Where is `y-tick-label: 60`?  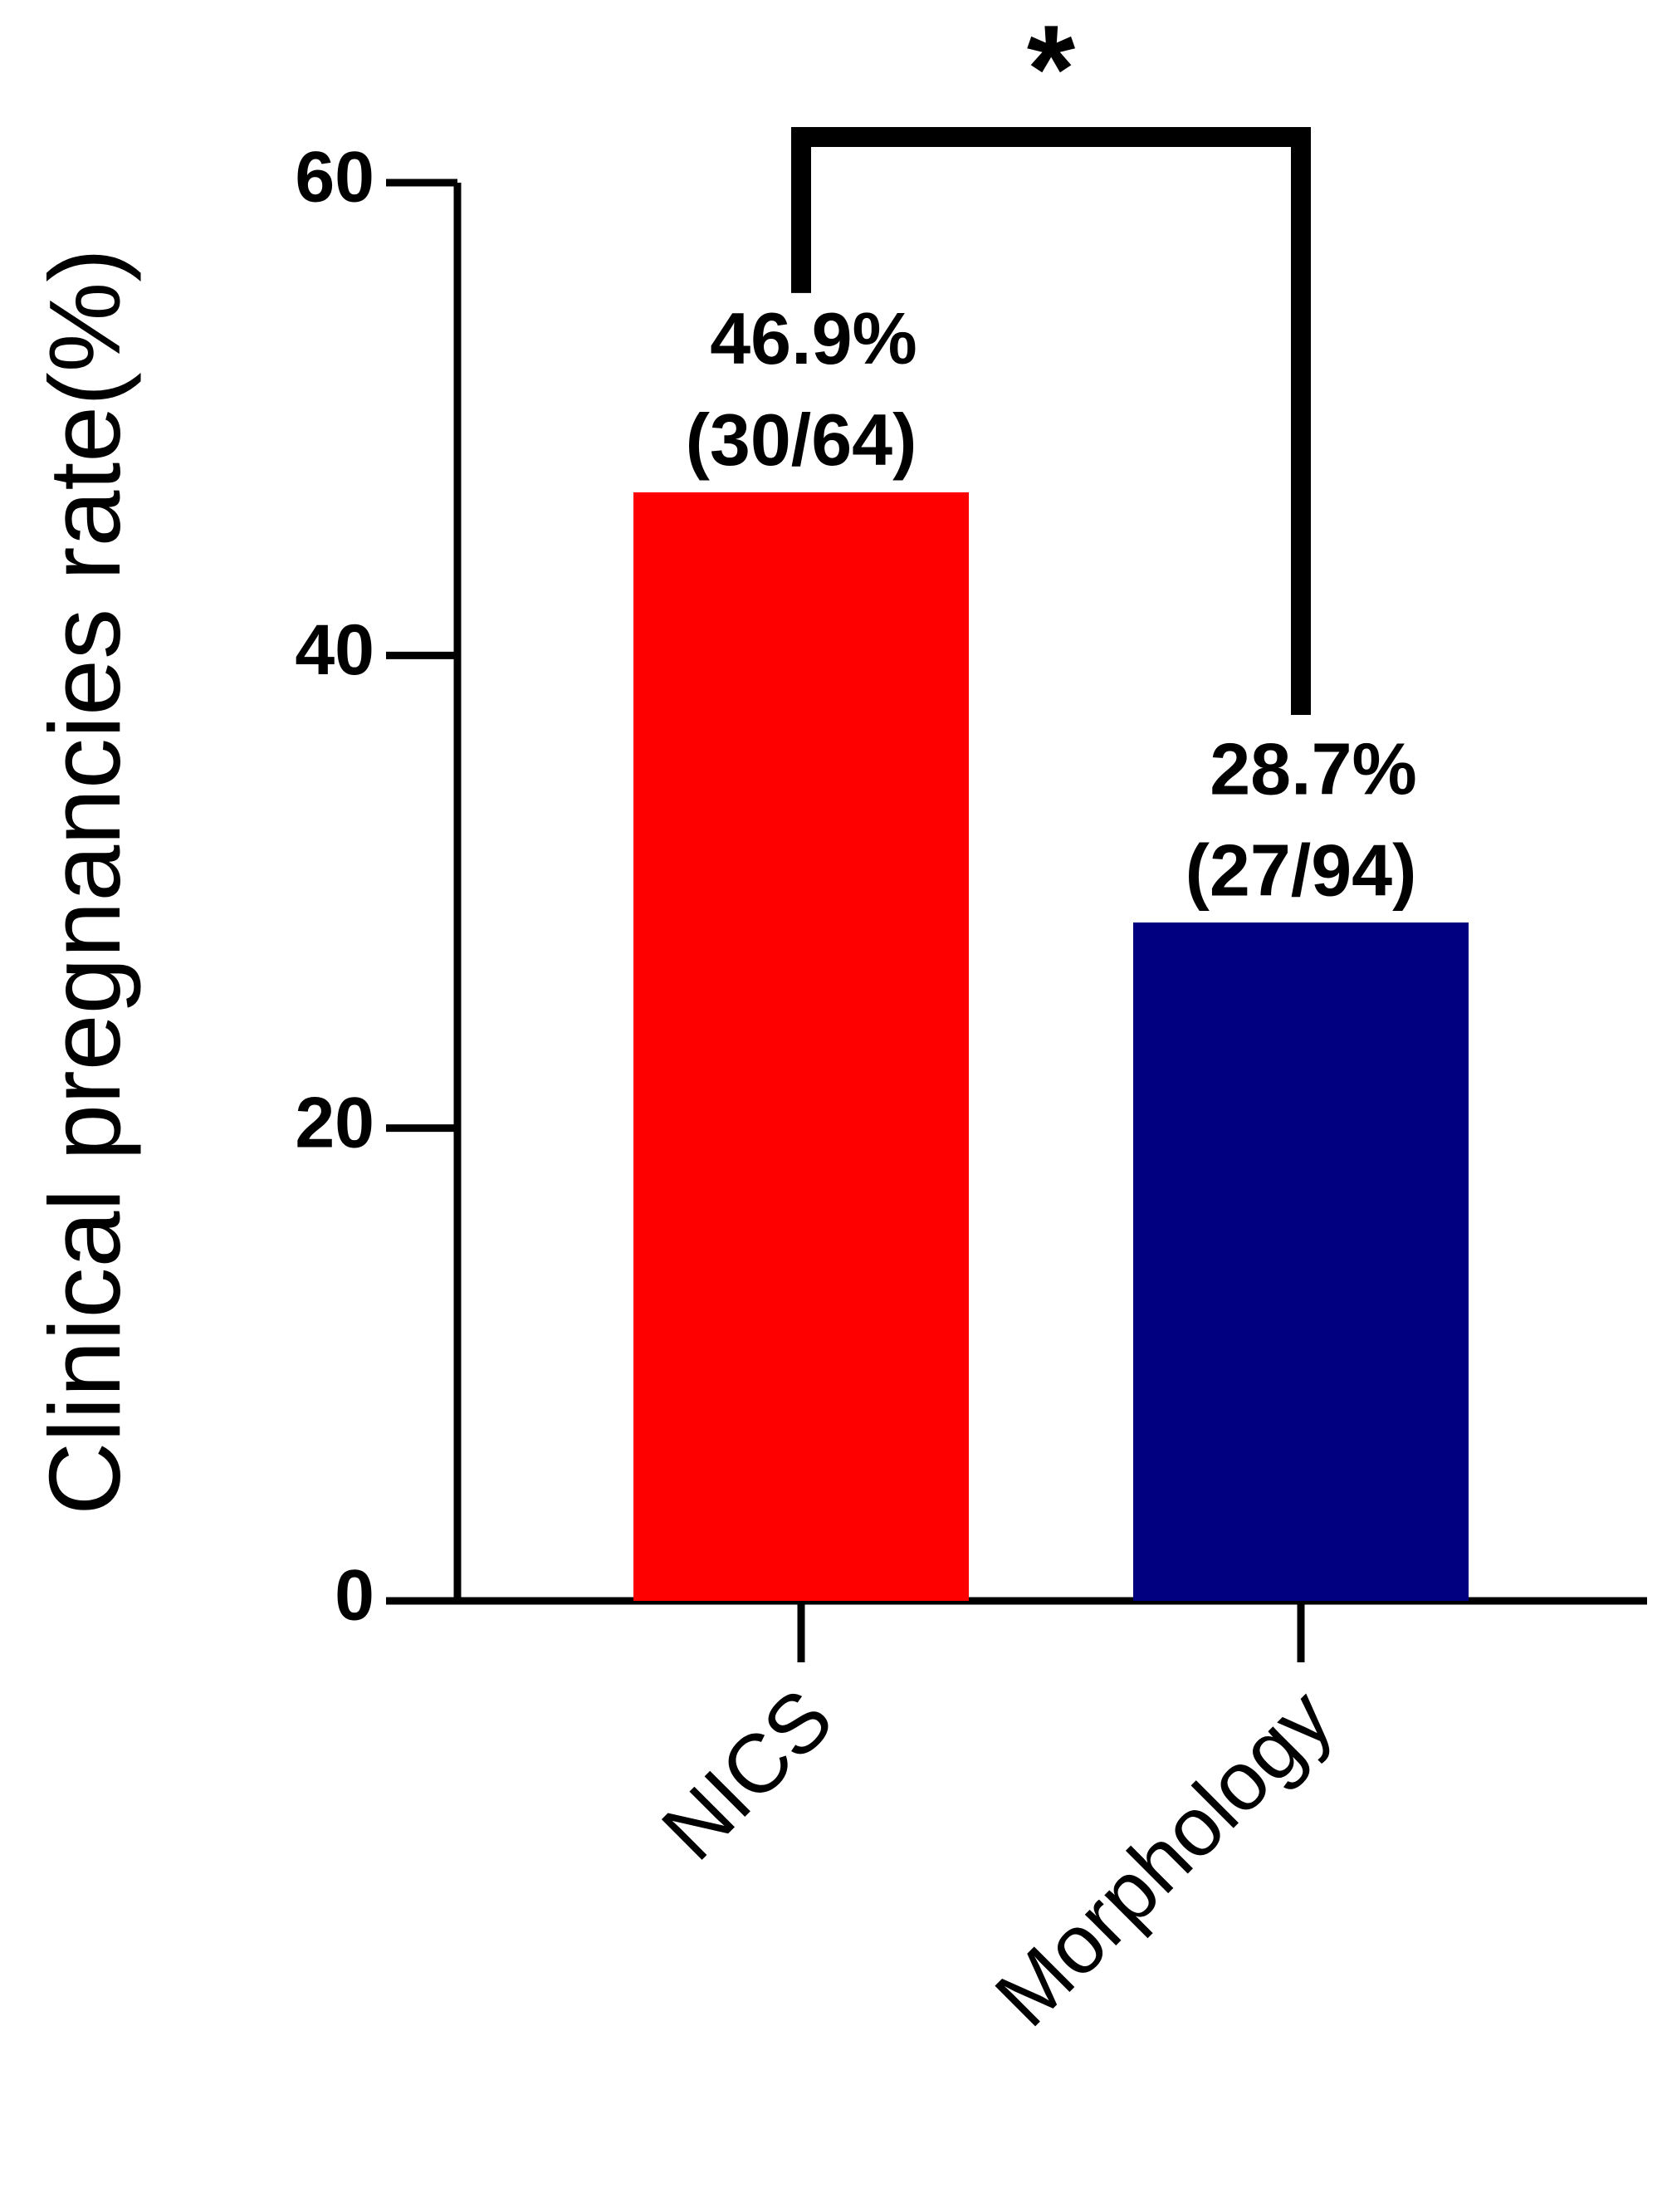 y-tick-label: 60 is located at coordinates (335, 178).